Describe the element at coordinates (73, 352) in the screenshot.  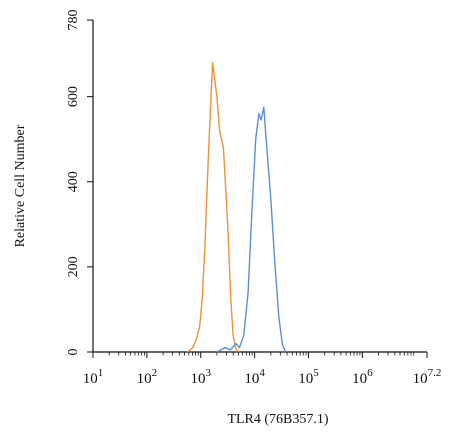
I see `y-tick-label: 0` at that location.